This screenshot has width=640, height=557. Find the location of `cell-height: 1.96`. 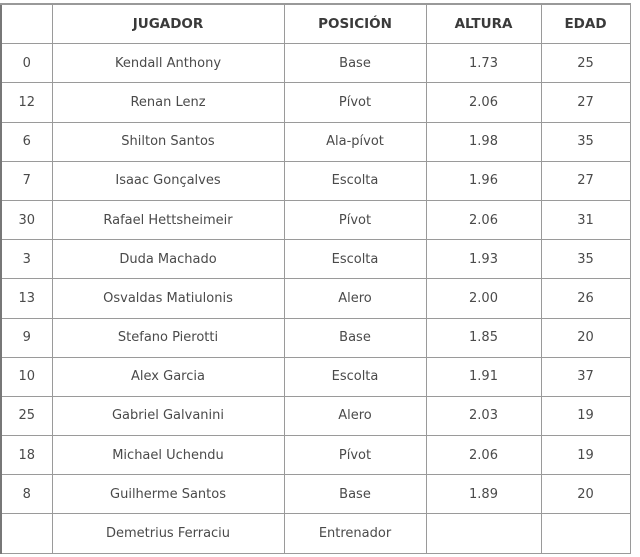

cell-height: 1.96 is located at coordinates (483, 180).